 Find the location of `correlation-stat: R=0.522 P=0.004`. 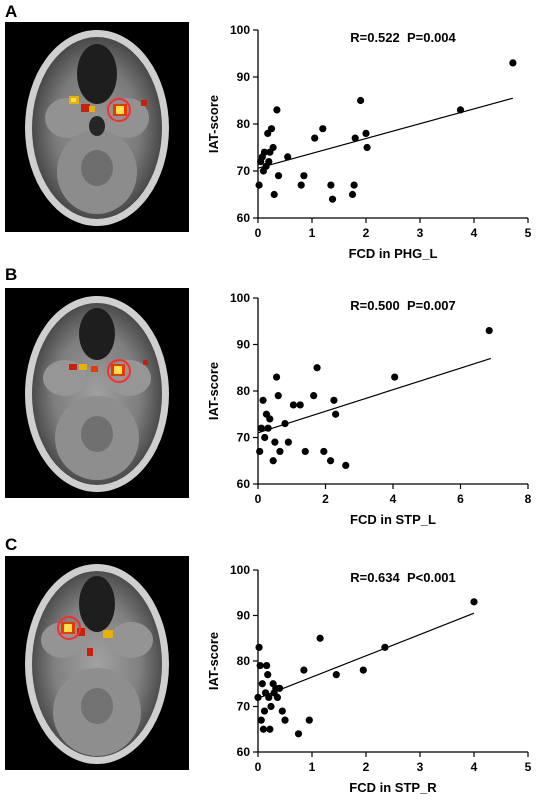

correlation-stat: R=0.522 P=0.004 is located at coordinates (403, 37).